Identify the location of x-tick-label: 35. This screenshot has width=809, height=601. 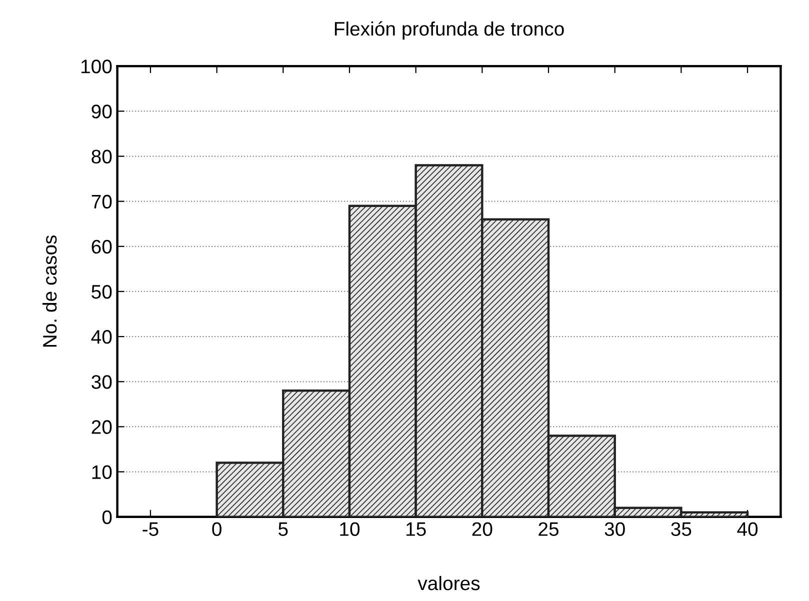
(681, 529).